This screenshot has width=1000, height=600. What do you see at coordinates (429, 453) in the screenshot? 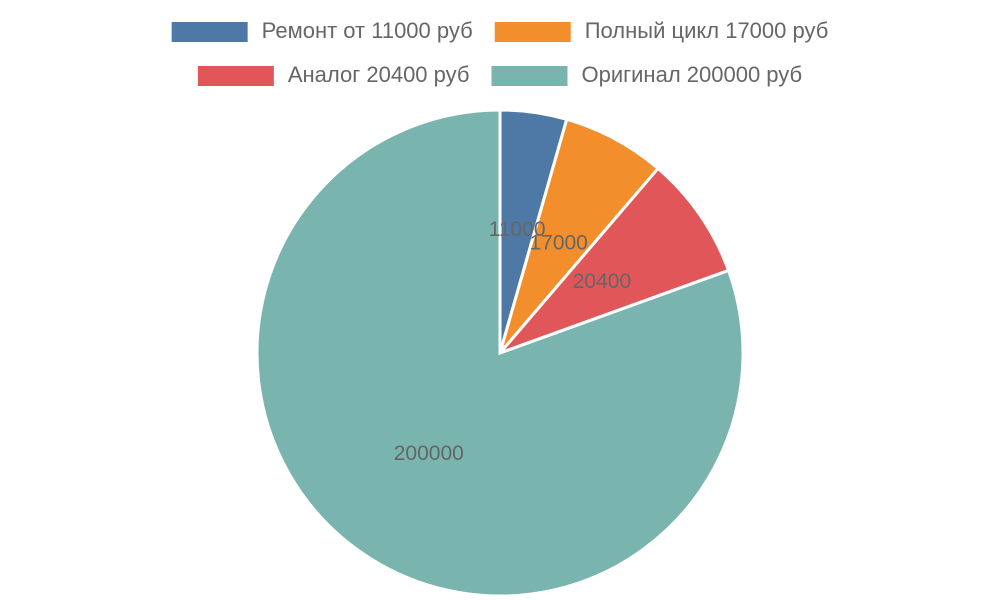
I see `data-label: 200000` at bounding box center [429, 453].